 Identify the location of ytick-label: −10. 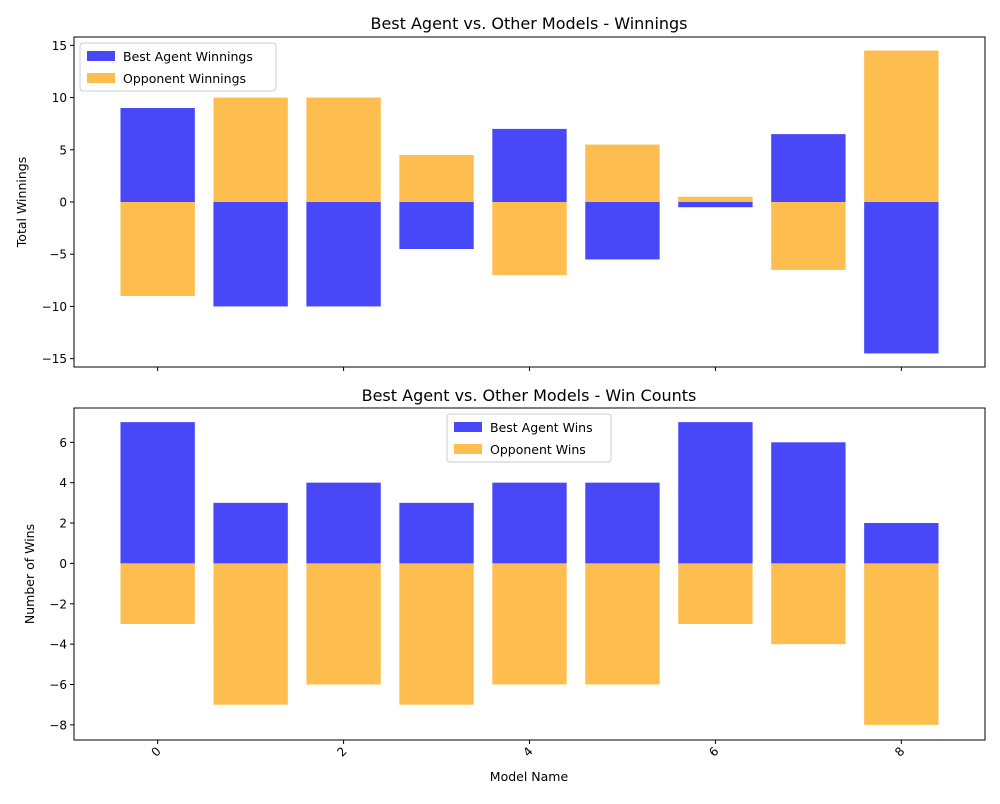
(54, 307).